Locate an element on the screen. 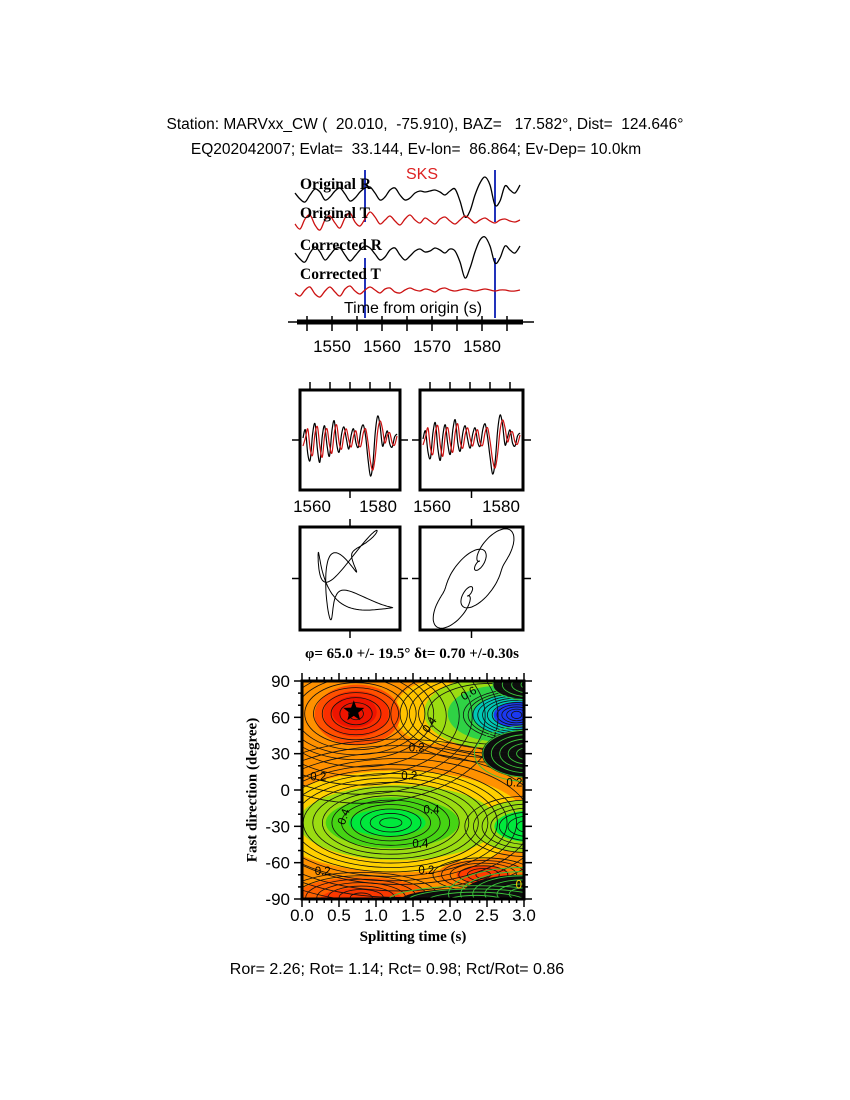  x-tick-label: 0.5 is located at coordinates (339, 915).